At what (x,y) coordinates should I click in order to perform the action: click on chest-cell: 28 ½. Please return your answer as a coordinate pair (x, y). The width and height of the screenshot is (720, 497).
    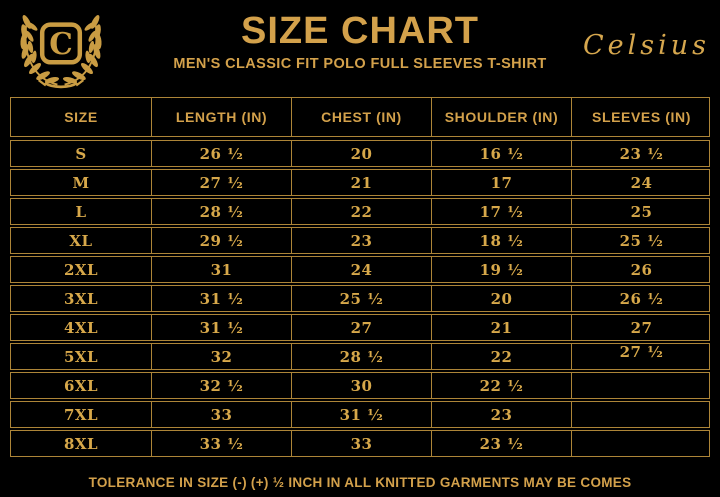
    Looking at the image, I should click on (361, 356).